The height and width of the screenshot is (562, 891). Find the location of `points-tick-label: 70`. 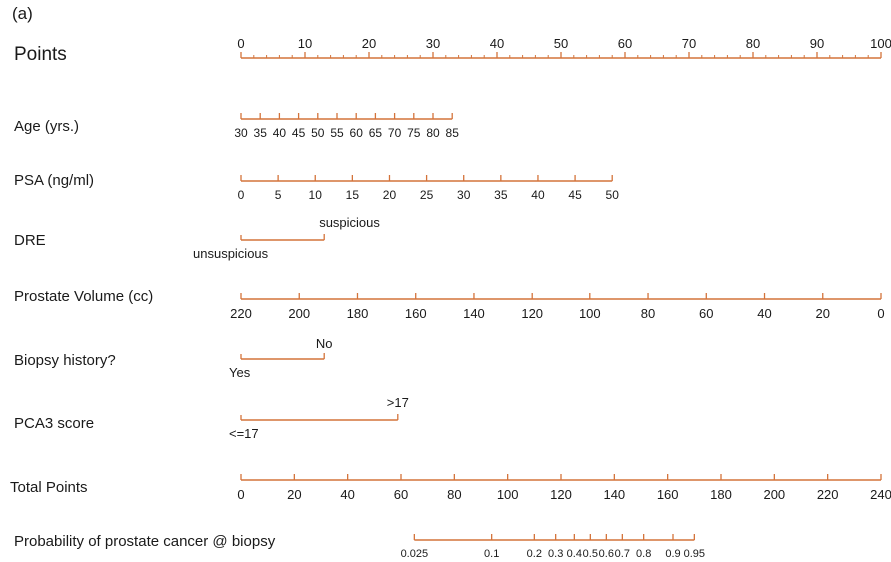

points-tick-label: 70 is located at coordinates (689, 43).